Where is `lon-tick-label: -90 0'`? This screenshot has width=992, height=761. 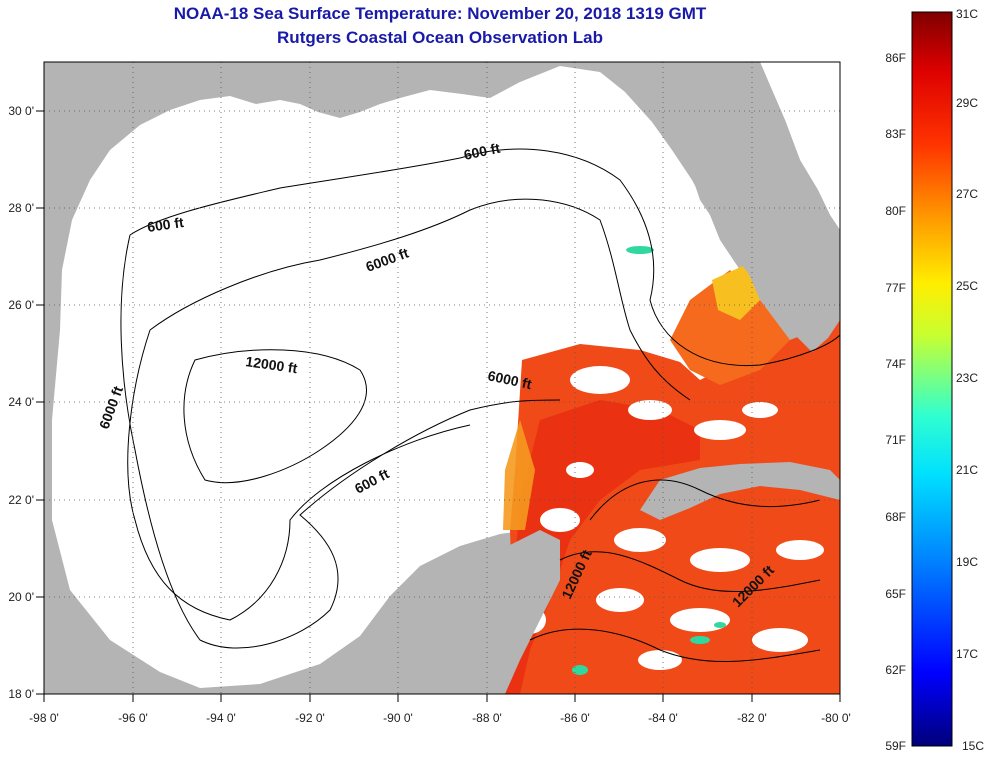 lon-tick-label: -90 0' is located at coordinates (398, 718).